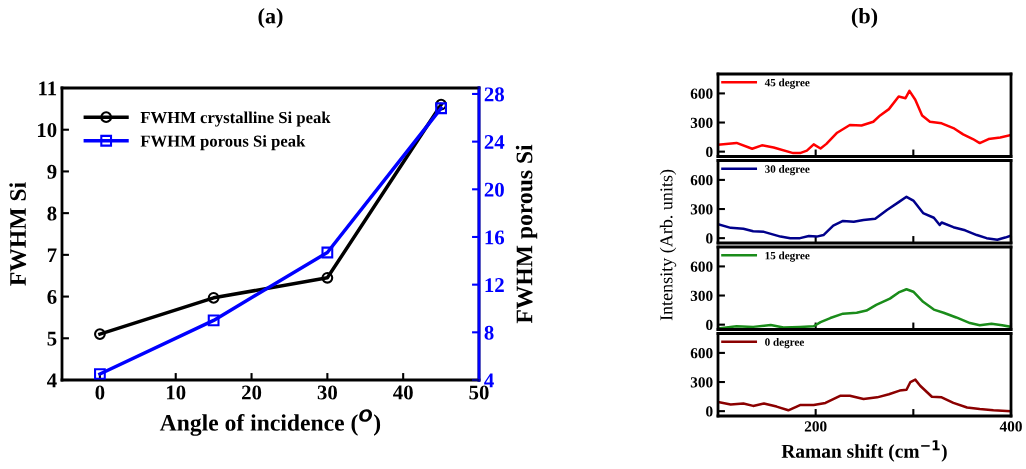 Image resolution: width=1026 pixels, height=469 pixels. Describe the element at coordinates (784, 343) in the screenshot. I see `legend-label: 0 degree` at that location.